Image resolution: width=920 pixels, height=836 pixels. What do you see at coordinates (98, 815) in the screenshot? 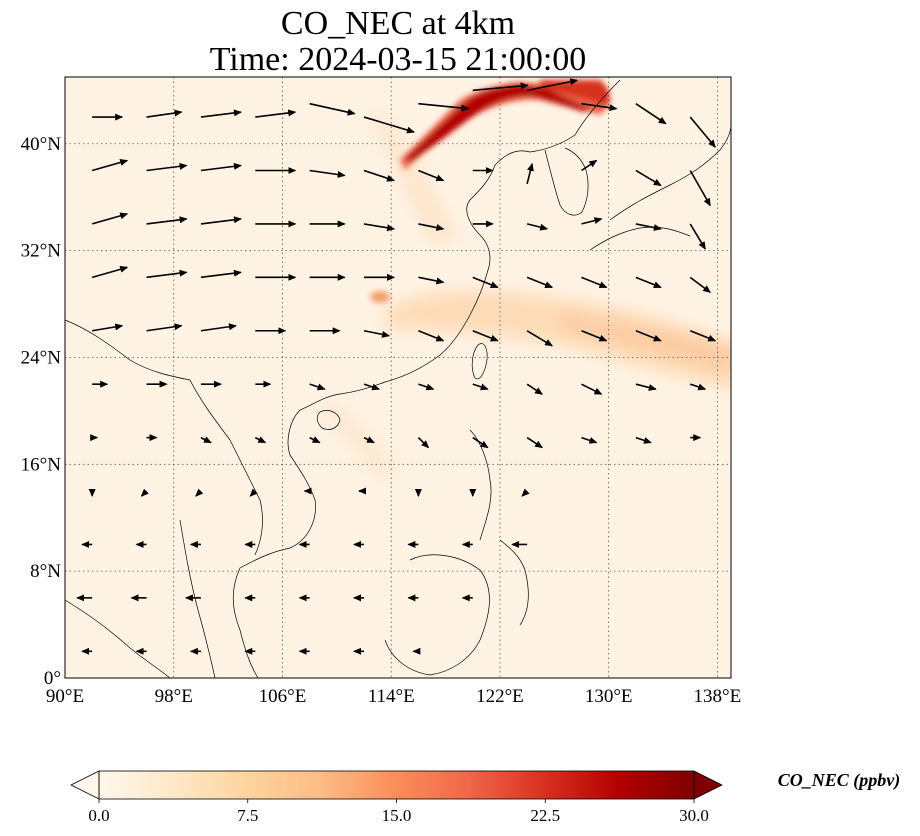
I see `colorbar-tick-label: 0.0` at bounding box center [98, 815].